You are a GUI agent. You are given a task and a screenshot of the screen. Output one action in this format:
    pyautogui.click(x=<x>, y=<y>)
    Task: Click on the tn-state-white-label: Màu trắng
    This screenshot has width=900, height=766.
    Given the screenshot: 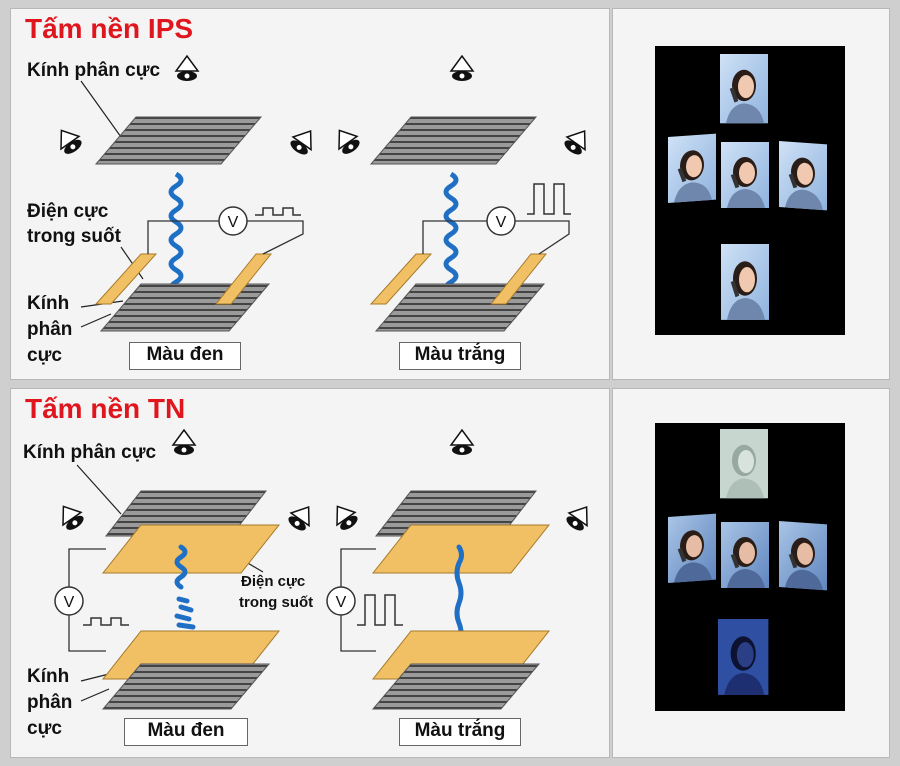 What is the action you would take?
    pyautogui.click(x=460, y=732)
    